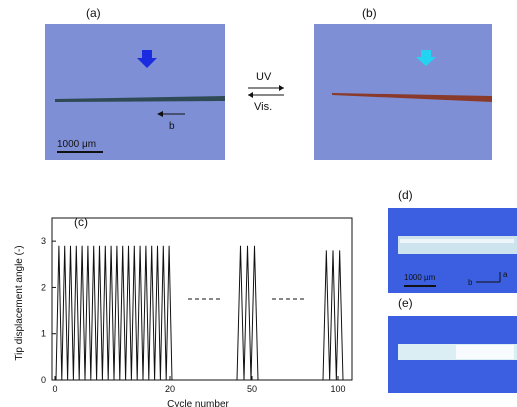 The width and height of the screenshot is (517, 407). Describe the element at coordinates (54, 389) in the screenshot. I see `x-tick-label: 0` at that location.